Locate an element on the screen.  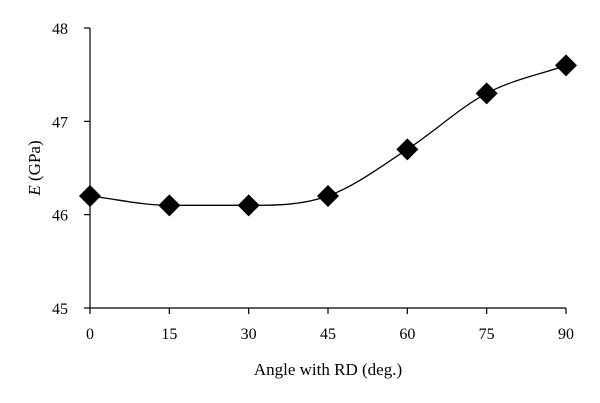
x-tick-label: 90 is located at coordinates (566, 334).